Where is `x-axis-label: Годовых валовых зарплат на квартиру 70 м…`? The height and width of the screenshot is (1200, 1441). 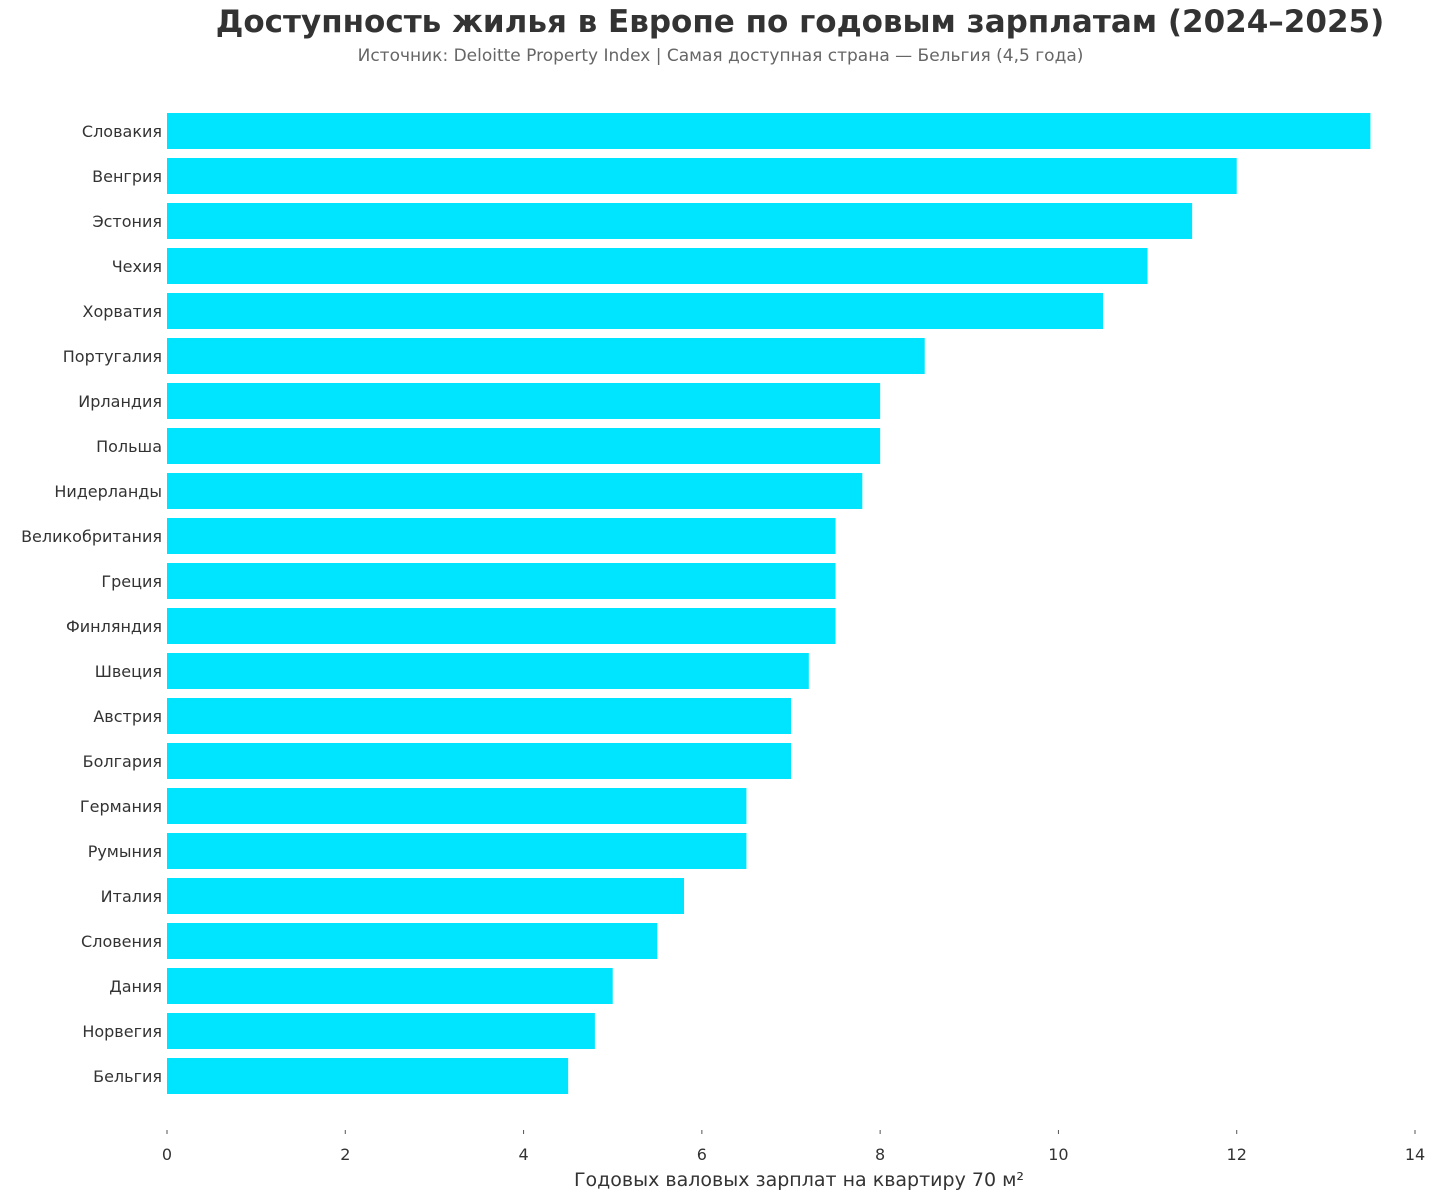 x-axis-label: Годовых валовых зарплат на квартиру 70 м… is located at coordinates (799, 1180).